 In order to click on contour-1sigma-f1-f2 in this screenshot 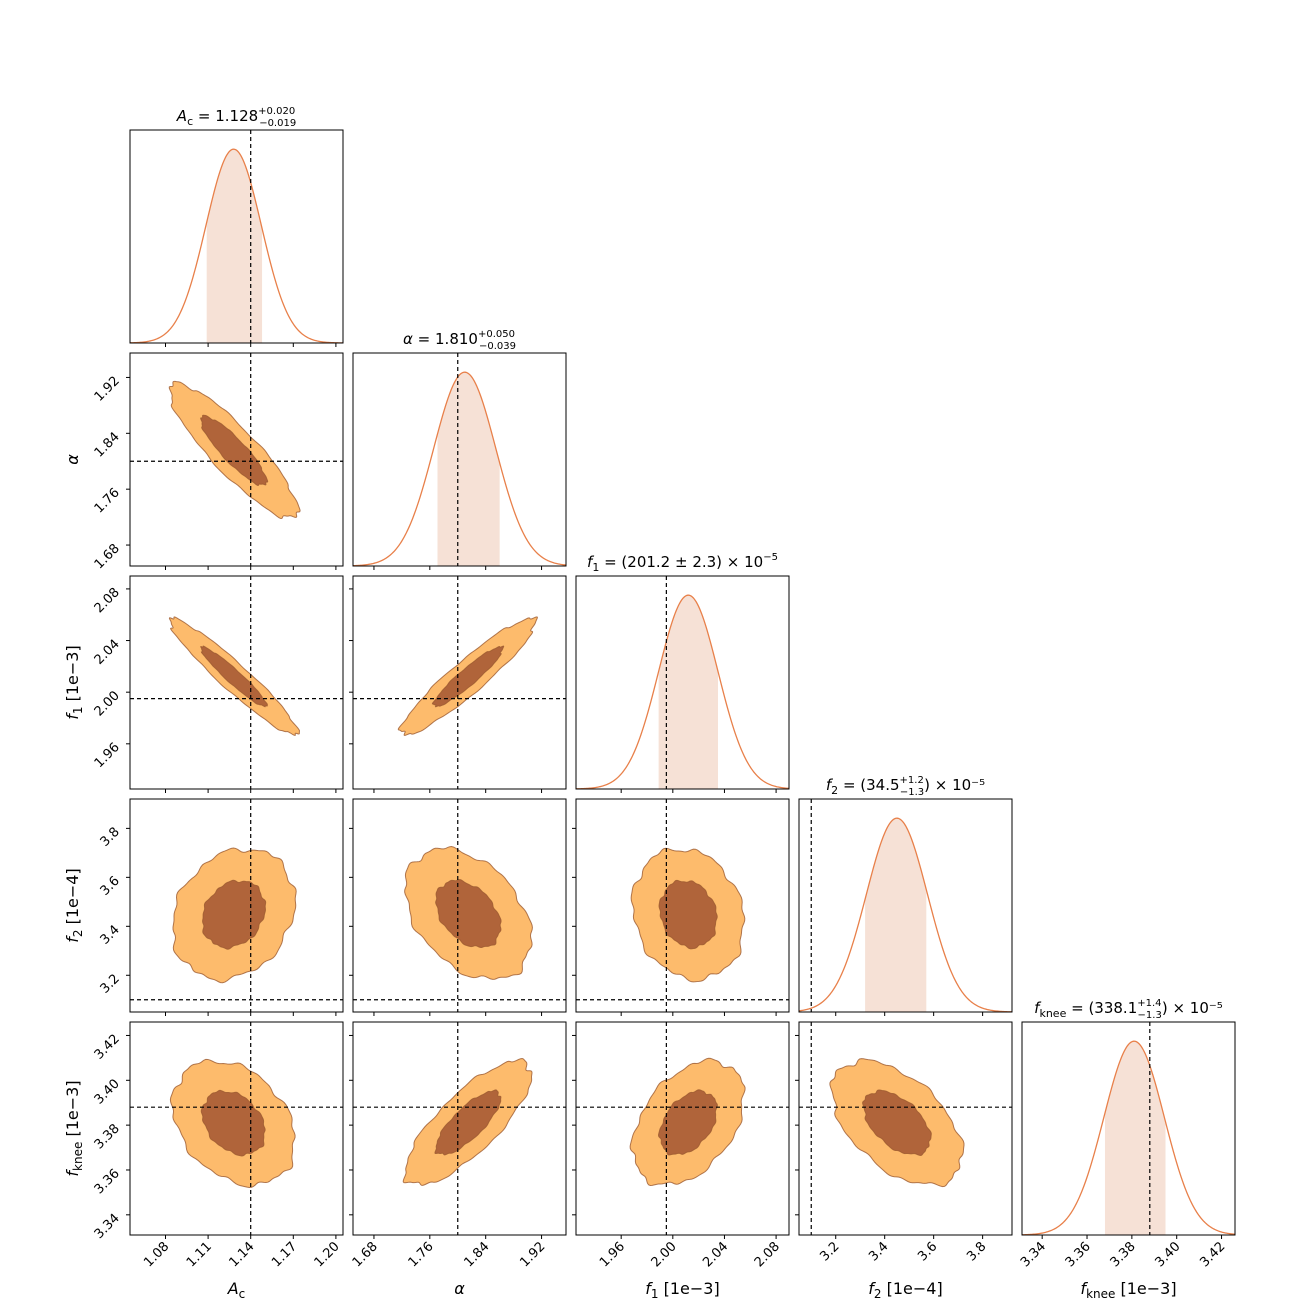, I will do `click(688, 914)`.